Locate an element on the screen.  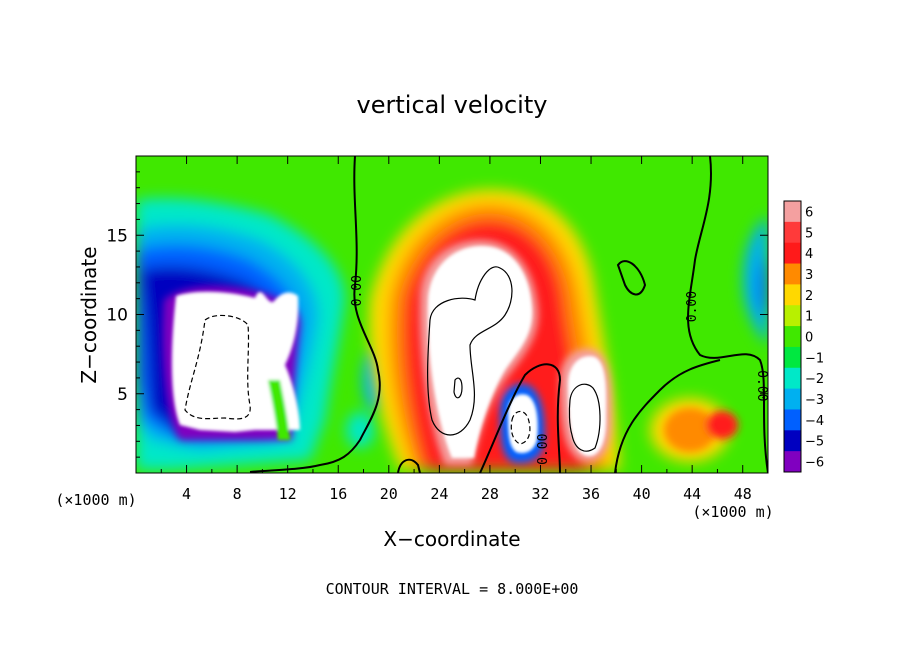
y-axis-label: Z−coordinate is located at coordinates (89, 314).